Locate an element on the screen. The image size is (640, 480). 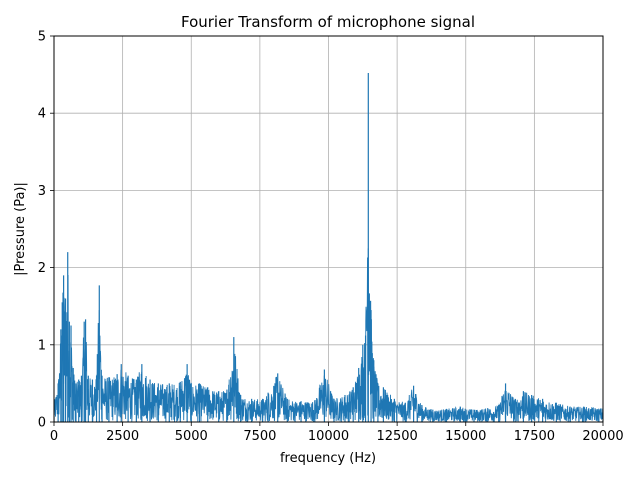
x-axis-ticks: 0 2500 5000 7500 10000 12500 15000 17500 20000 is located at coordinates (337, 433).